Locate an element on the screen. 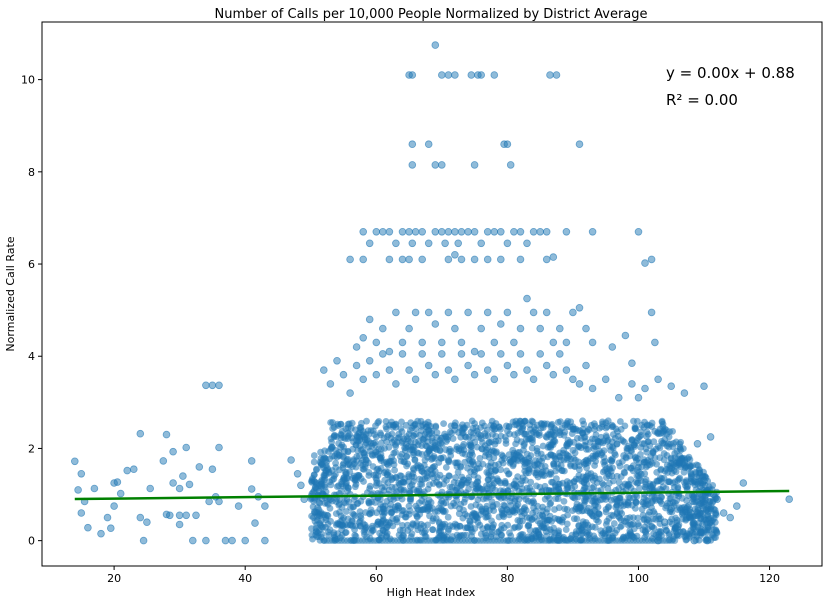  y-tick-label: 0 is located at coordinates (31, 541).